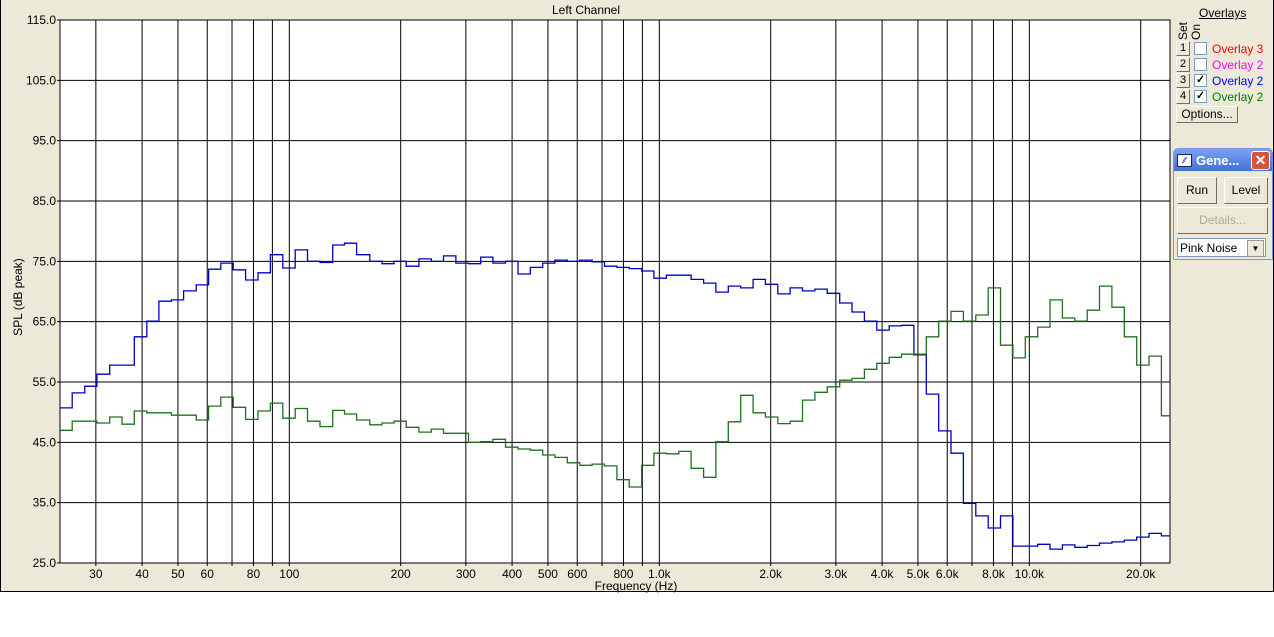 This screenshot has height=637, width=1274. Describe the element at coordinates (1196, 31) in the screenshot. I see `on-column-label: On` at that location.